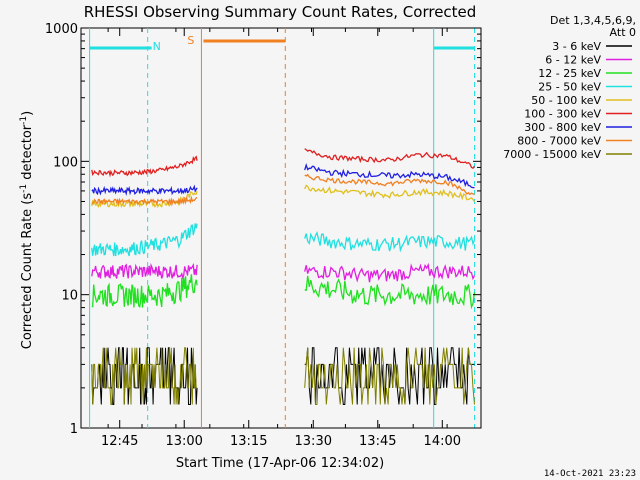  What do you see at coordinates (590, 474) in the screenshot?
I see `footer-timestamp: 14-Oct-2021 23:23` at bounding box center [590, 474].